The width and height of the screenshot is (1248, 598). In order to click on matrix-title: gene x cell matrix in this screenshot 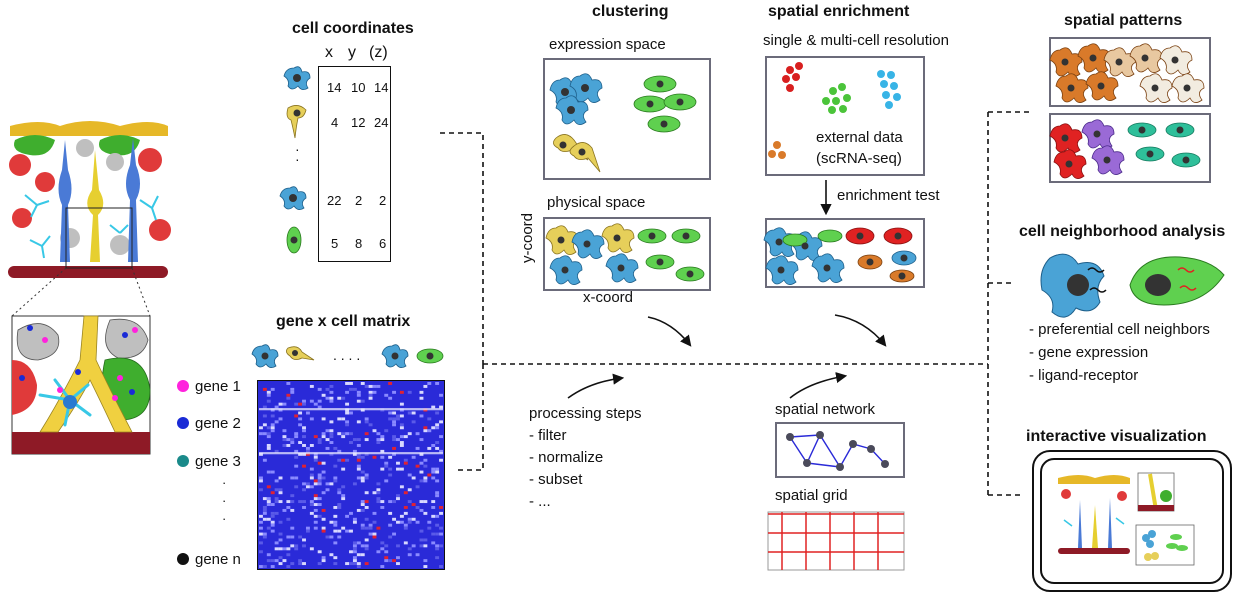, I will do `click(343, 321)`.